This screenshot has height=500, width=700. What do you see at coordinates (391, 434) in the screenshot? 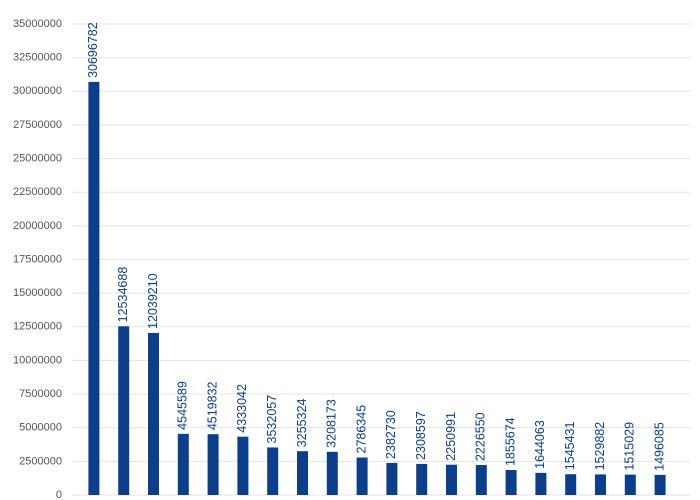
I see `value-label: 2382730` at bounding box center [391, 434].